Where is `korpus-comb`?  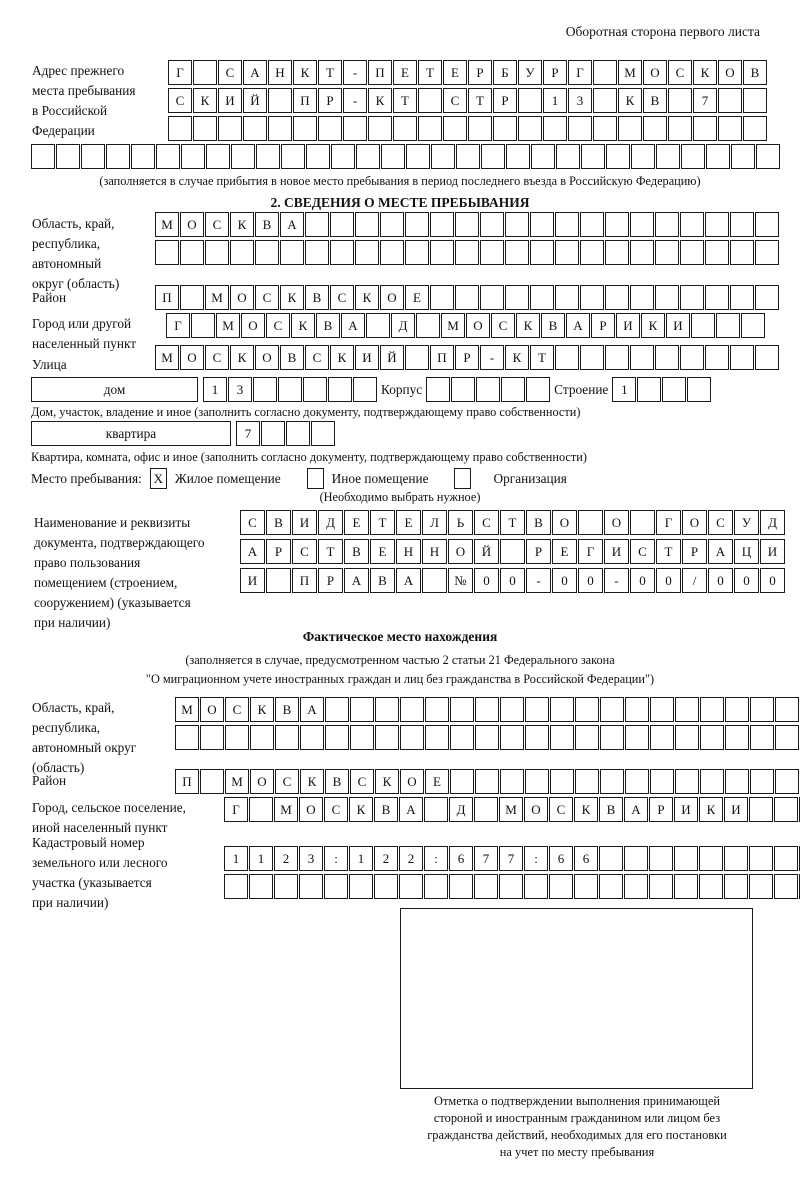
korpus-comb is located at coordinates (488, 389).